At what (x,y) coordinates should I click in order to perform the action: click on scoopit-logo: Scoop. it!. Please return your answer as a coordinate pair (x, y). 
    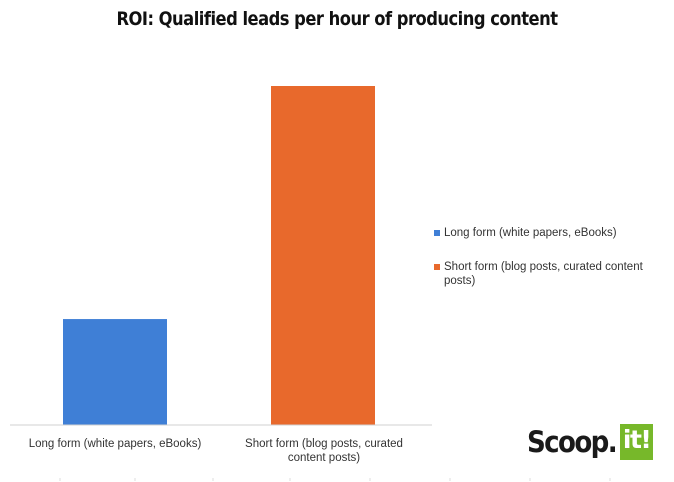
    Looking at the image, I should click on (590, 442).